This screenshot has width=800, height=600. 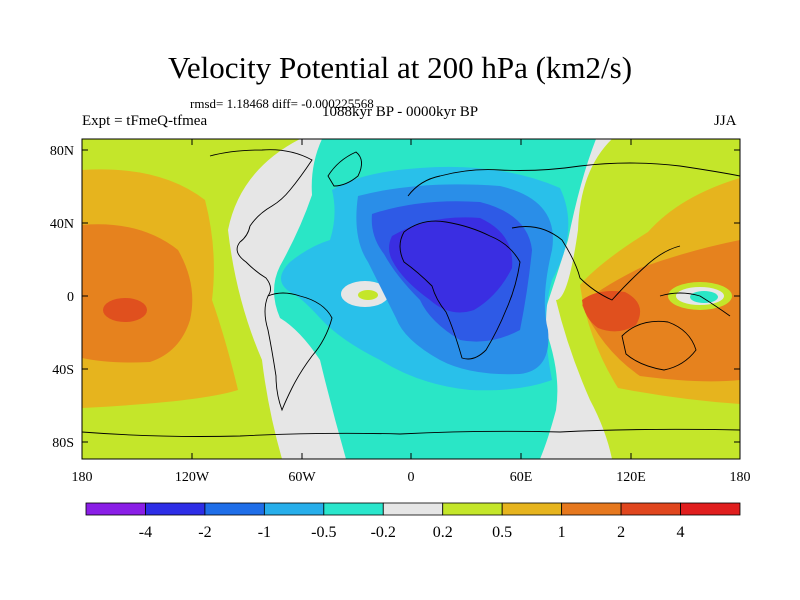 I want to click on lon-tick-label: 60E, so click(x=521, y=477).